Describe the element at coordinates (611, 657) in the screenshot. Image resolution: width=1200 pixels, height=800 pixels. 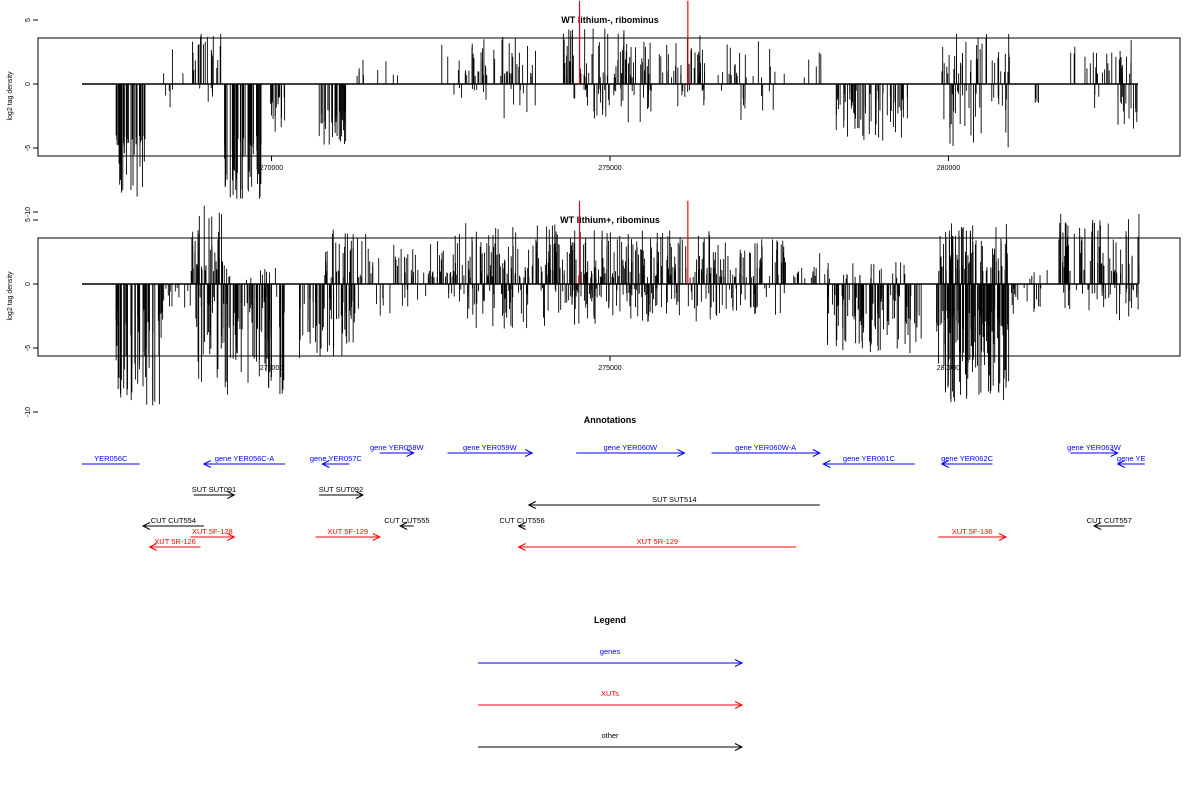
I see `legend-entry: genes` at that location.